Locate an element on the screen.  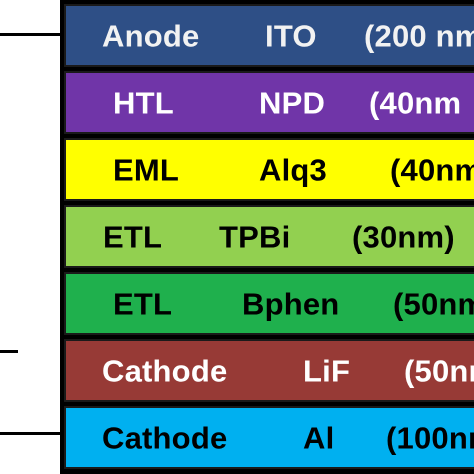
cathode-al-contact-wire is located at coordinates (32, 433).